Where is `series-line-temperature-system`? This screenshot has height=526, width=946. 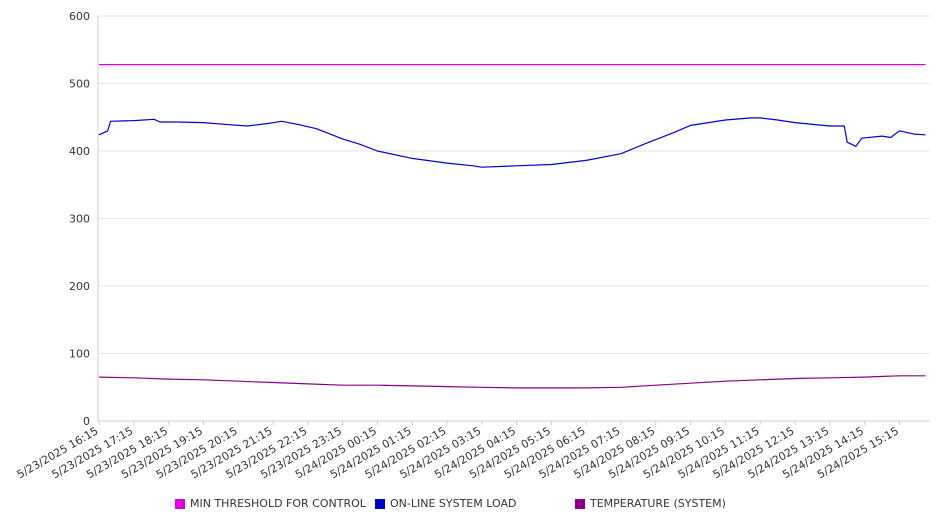 series-line-temperature-system is located at coordinates (512, 382).